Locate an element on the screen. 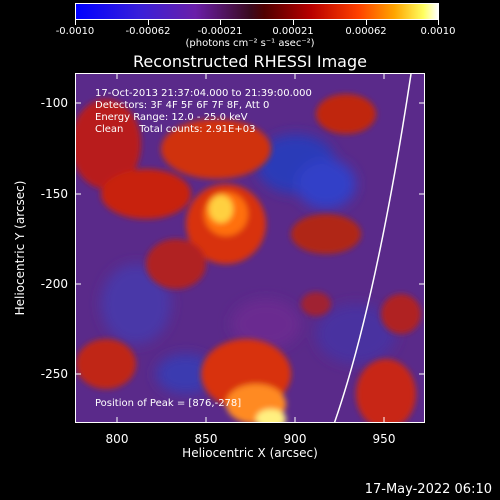 This screenshot has width=500, height=500. y-tick-label: -250 is located at coordinates (54, 374).